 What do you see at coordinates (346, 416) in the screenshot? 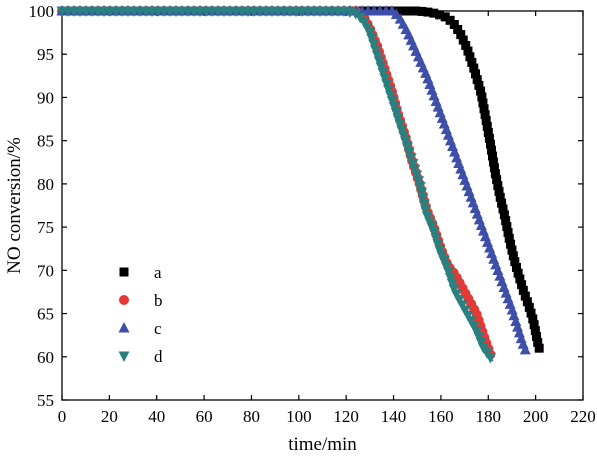
I see `x-tick-label: 120` at bounding box center [346, 416].